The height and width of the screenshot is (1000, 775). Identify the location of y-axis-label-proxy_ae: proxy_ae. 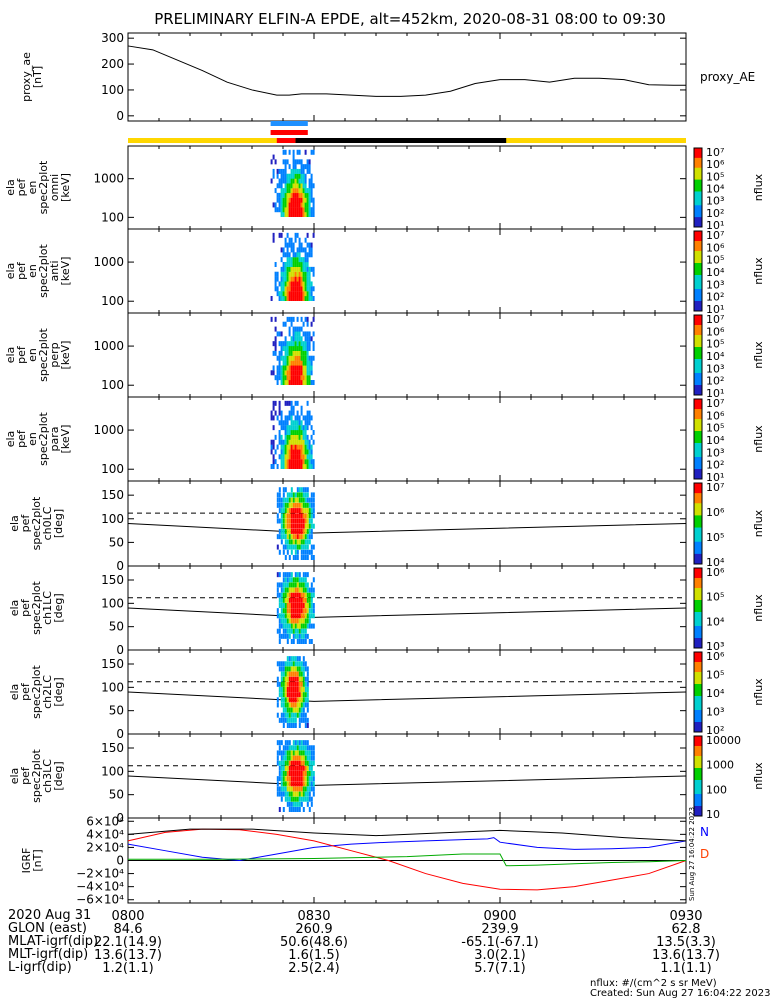
(26, 77).